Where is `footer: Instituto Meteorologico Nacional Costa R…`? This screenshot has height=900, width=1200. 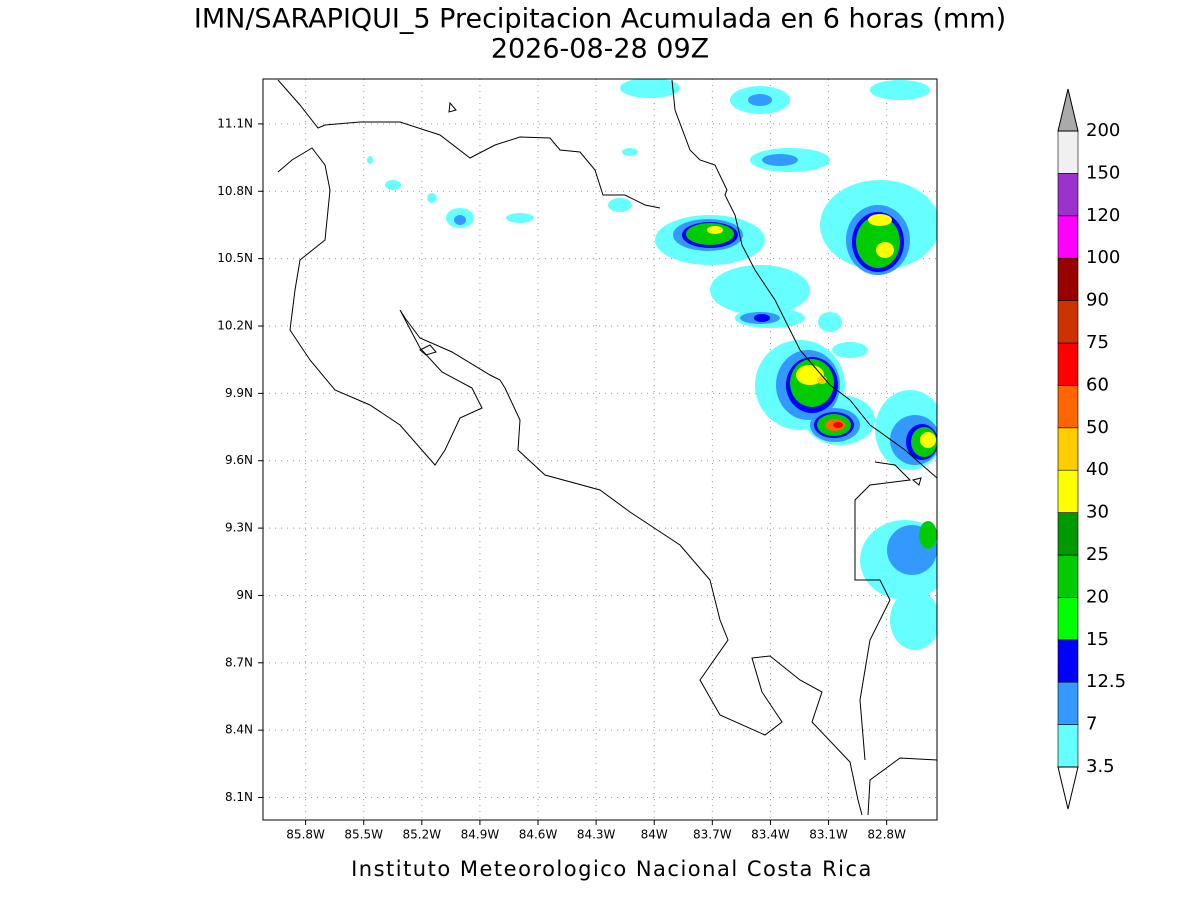
footer: Instituto Meteorologico Nacional Costa R… is located at coordinates (612, 869).